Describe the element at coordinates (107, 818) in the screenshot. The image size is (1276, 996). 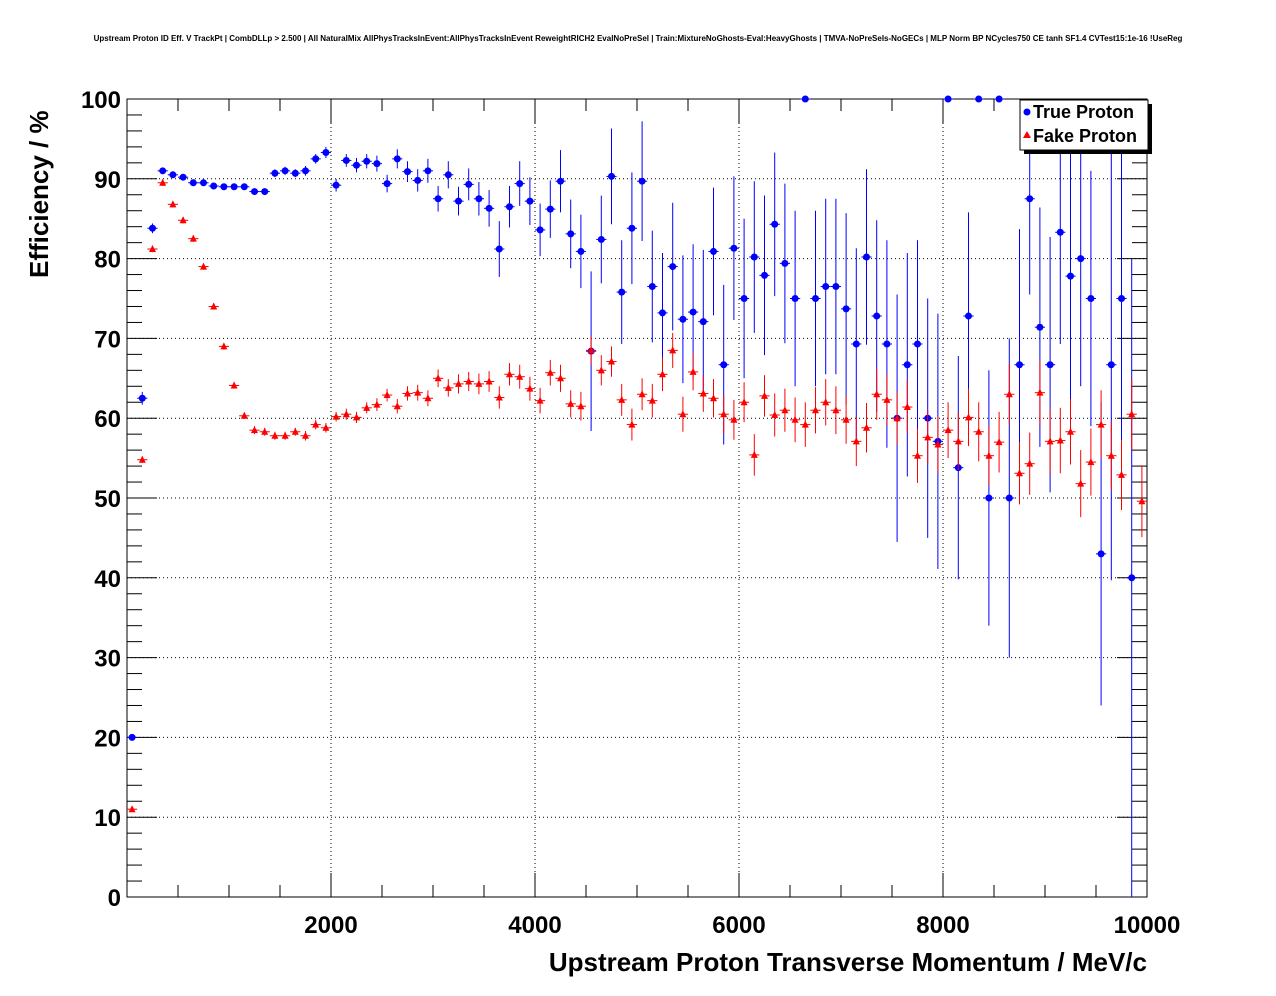
I see `y-tick-label: 10` at that location.